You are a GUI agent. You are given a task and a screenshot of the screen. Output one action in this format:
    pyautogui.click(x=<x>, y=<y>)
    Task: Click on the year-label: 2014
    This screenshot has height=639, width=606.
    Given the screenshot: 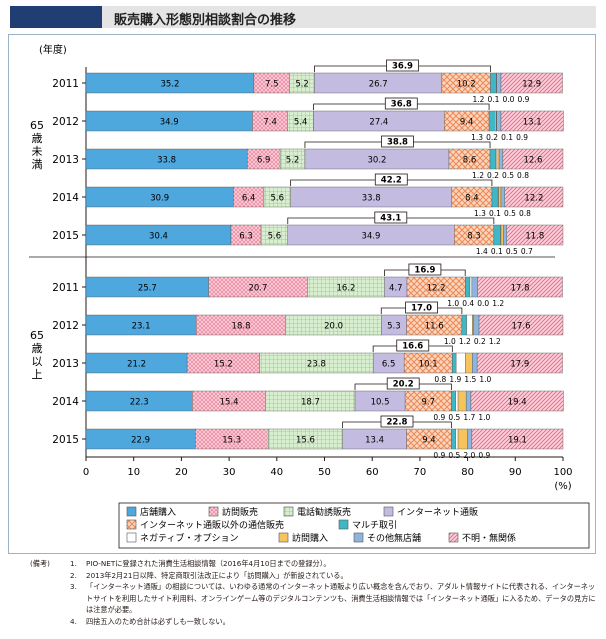 What is the action you would take?
    pyautogui.click(x=65, y=402)
    